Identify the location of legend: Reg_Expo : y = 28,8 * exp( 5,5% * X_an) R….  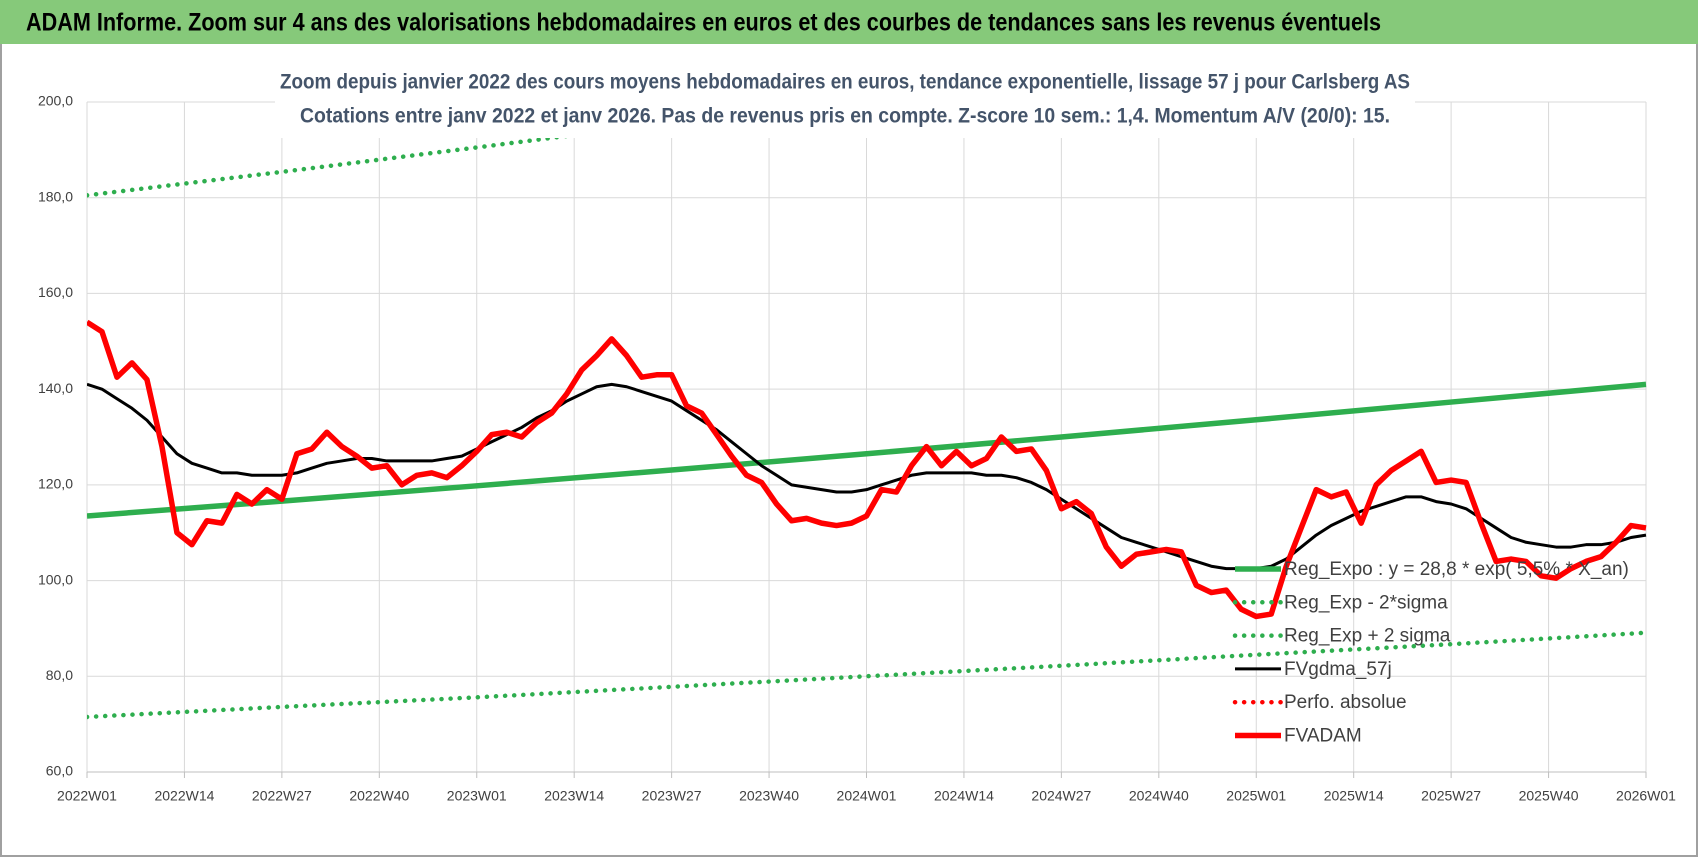
(1430, 653).